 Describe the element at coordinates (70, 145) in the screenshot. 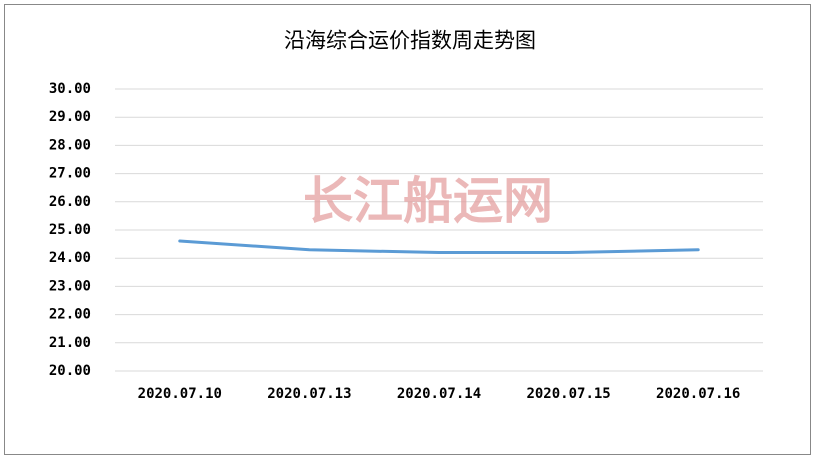

I see `y-tick-label: 28.00` at that location.